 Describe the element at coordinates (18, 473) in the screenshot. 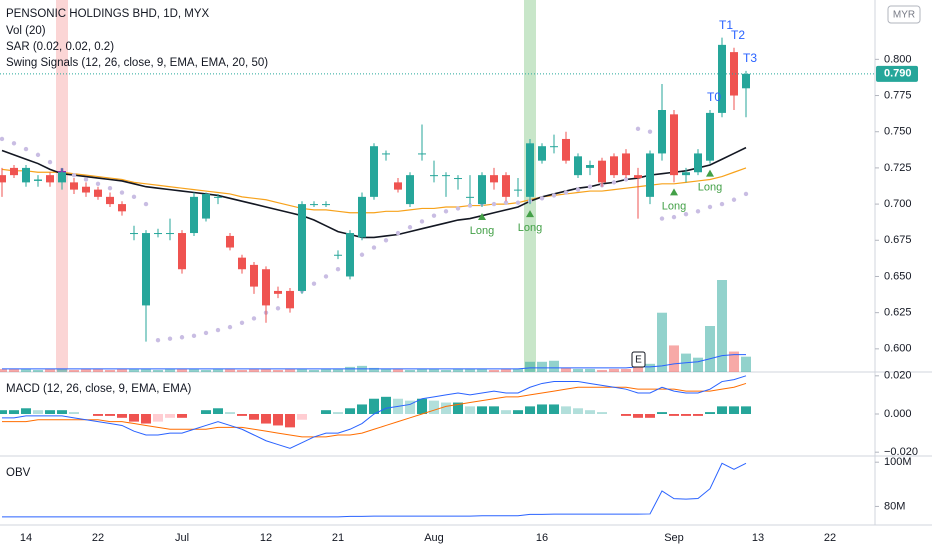

I see `obv-legend: OBV` at that location.